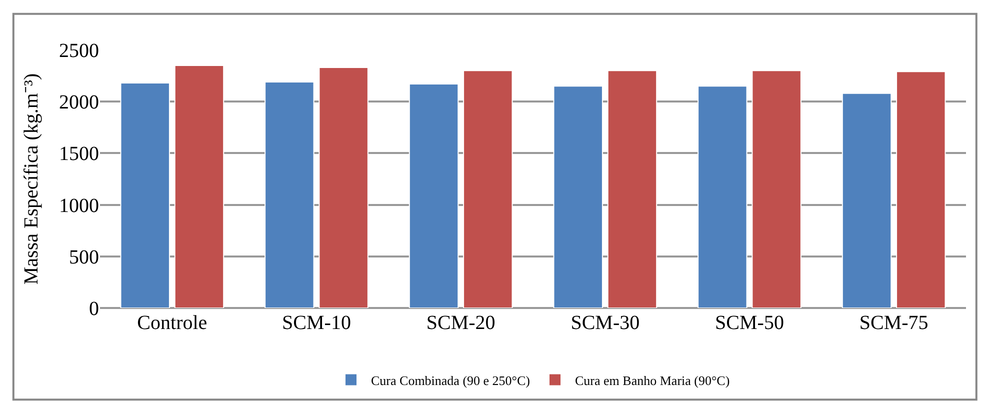 This screenshot has height=418, width=981. Describe the element at coordinates (94, 309) in the screenshot. I see `y-tick-label: 0` at that location.